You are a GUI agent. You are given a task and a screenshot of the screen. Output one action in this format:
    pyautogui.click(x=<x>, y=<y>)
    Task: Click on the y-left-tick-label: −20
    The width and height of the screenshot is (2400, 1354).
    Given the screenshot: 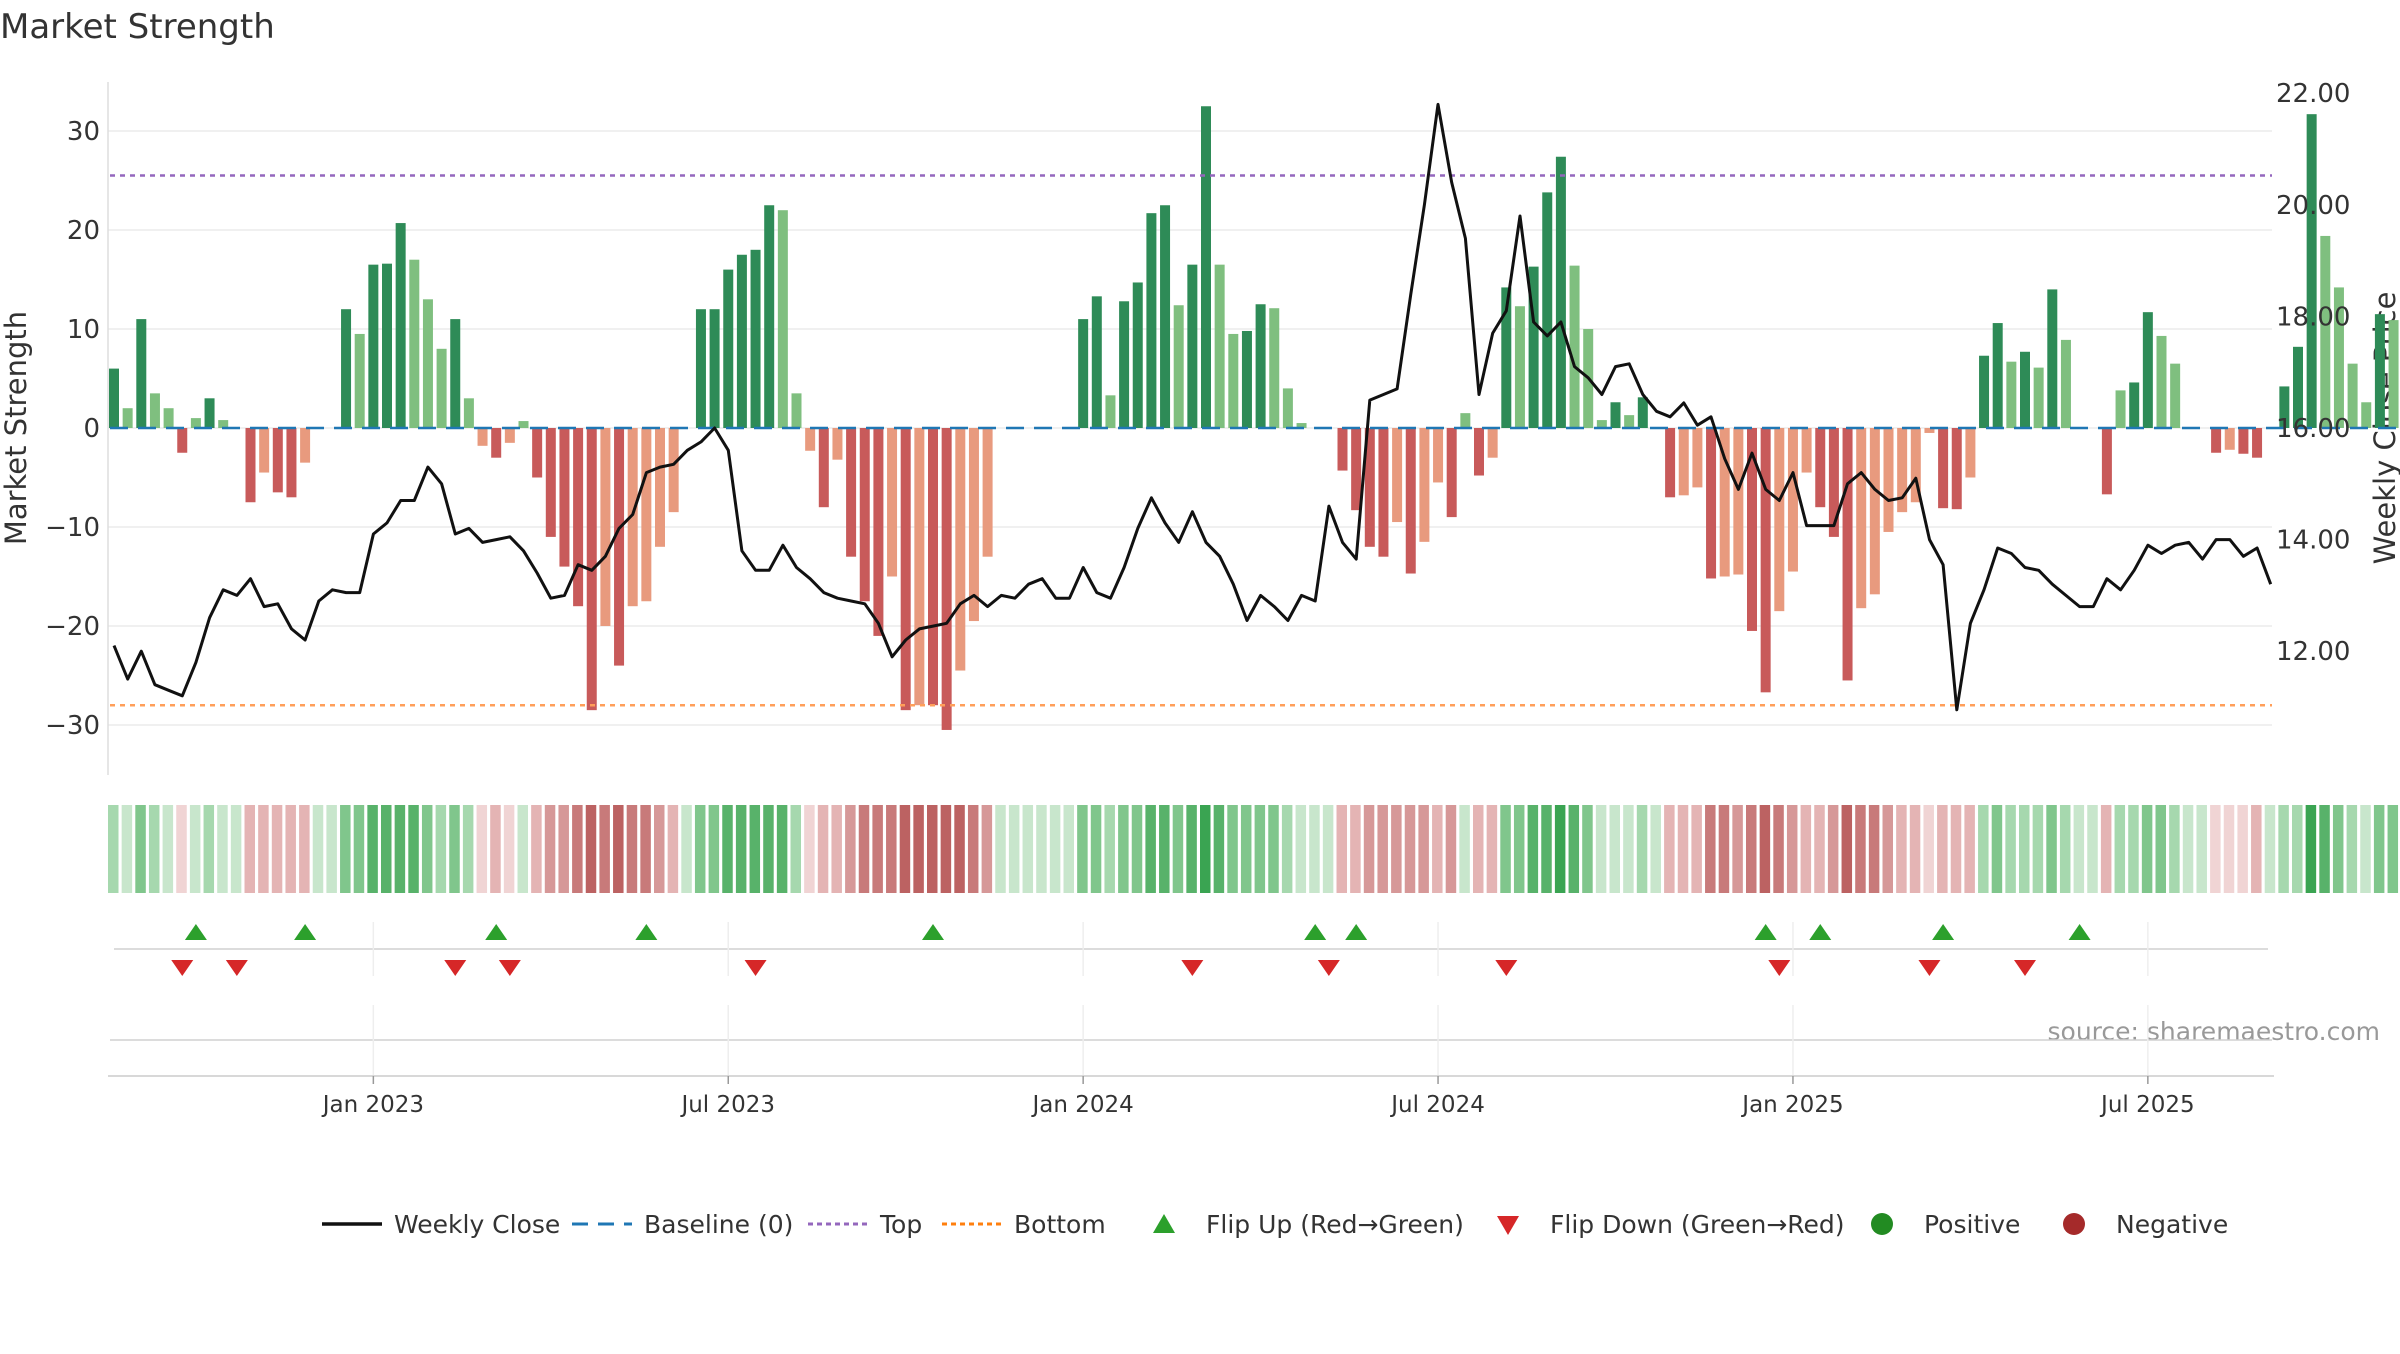 What is the action you would take?
    pyautogui.click(x=72, y=627)
    